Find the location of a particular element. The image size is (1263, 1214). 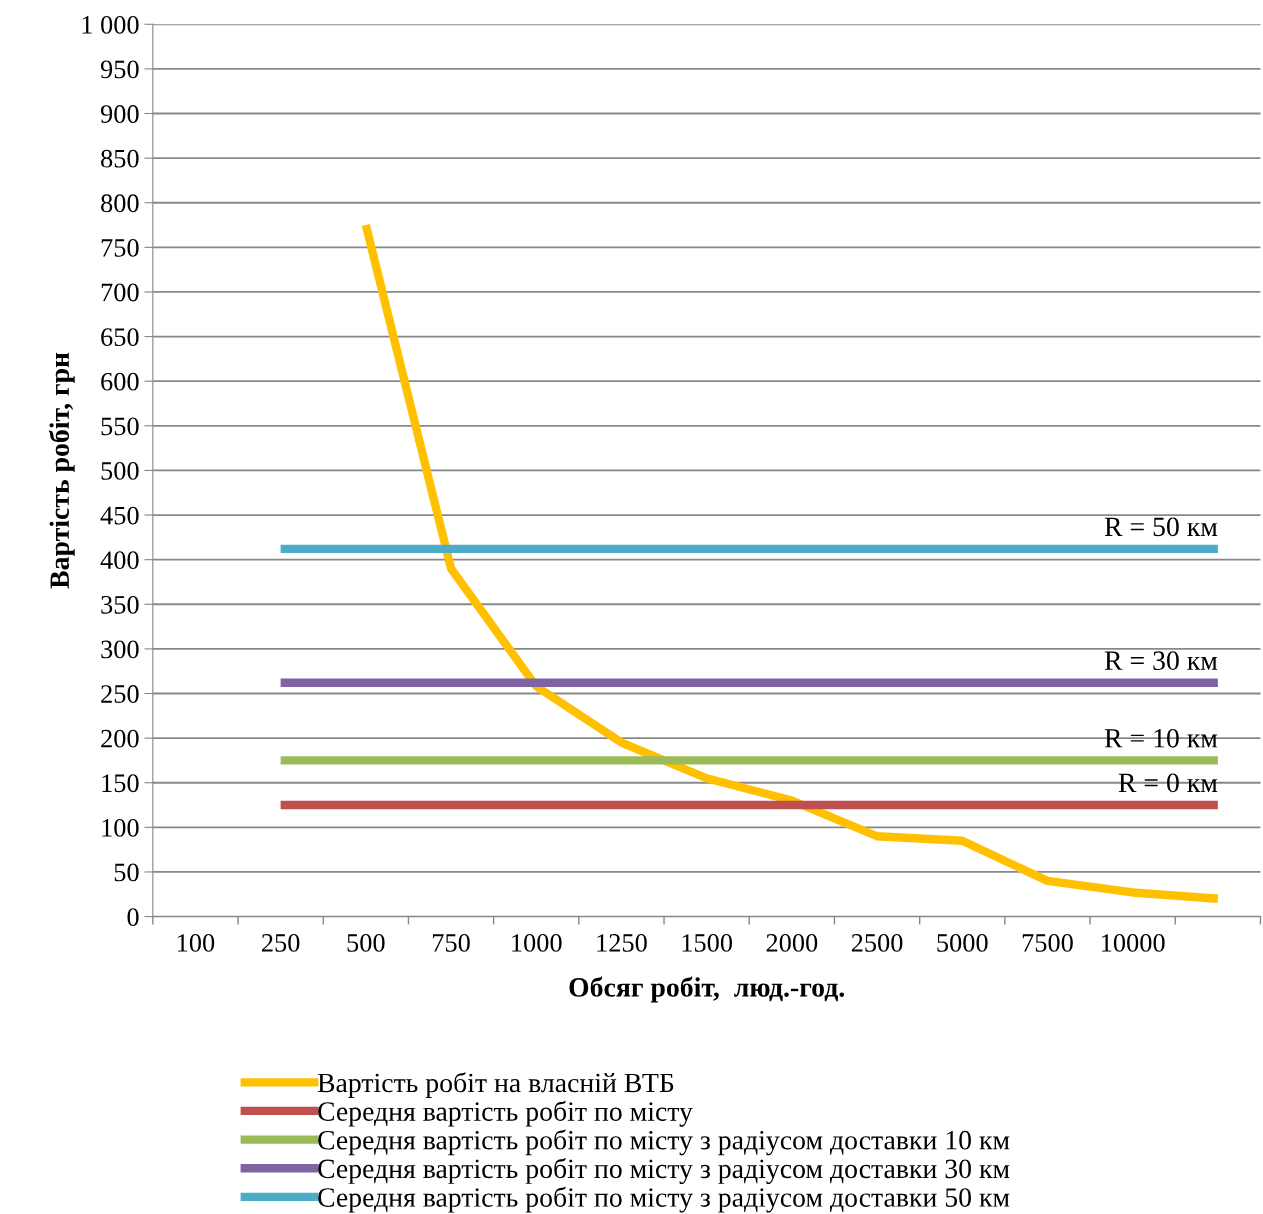

y-tick-label: 400 is located at coordinates (119, 560).